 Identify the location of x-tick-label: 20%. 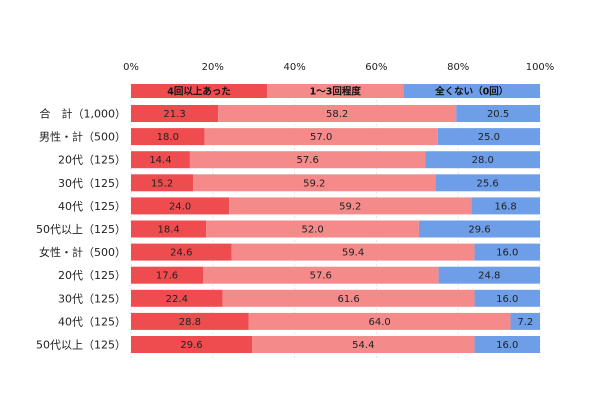
(213, 67).